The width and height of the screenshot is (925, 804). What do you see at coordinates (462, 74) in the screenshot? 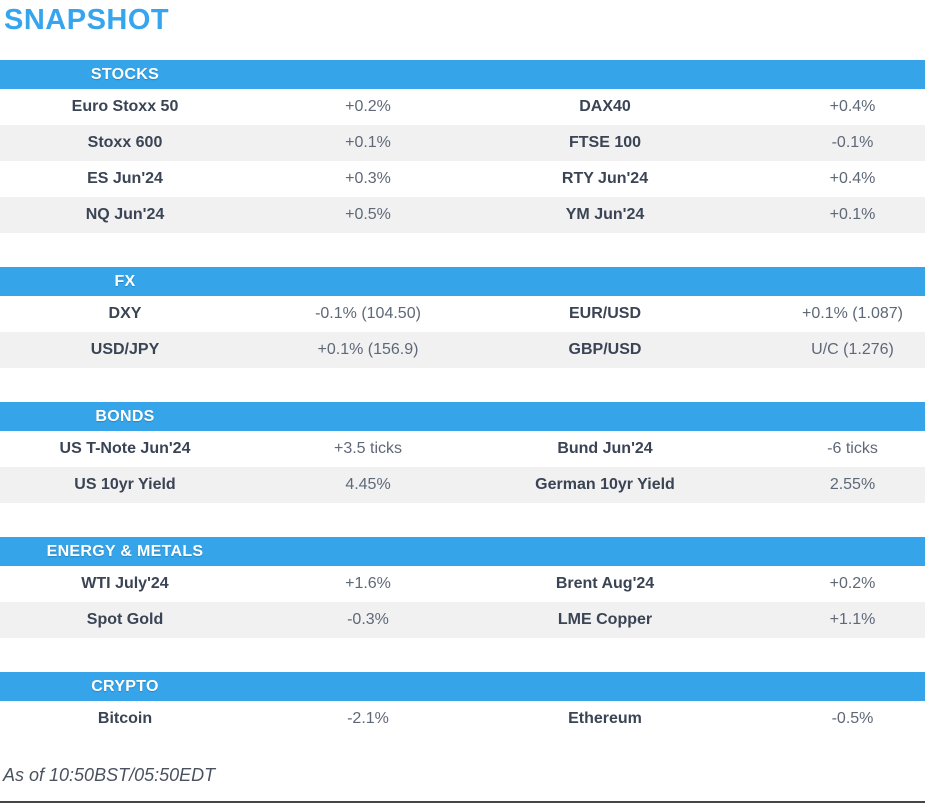
I see `section-header: STOCKS` at bounding box center [462, 74].